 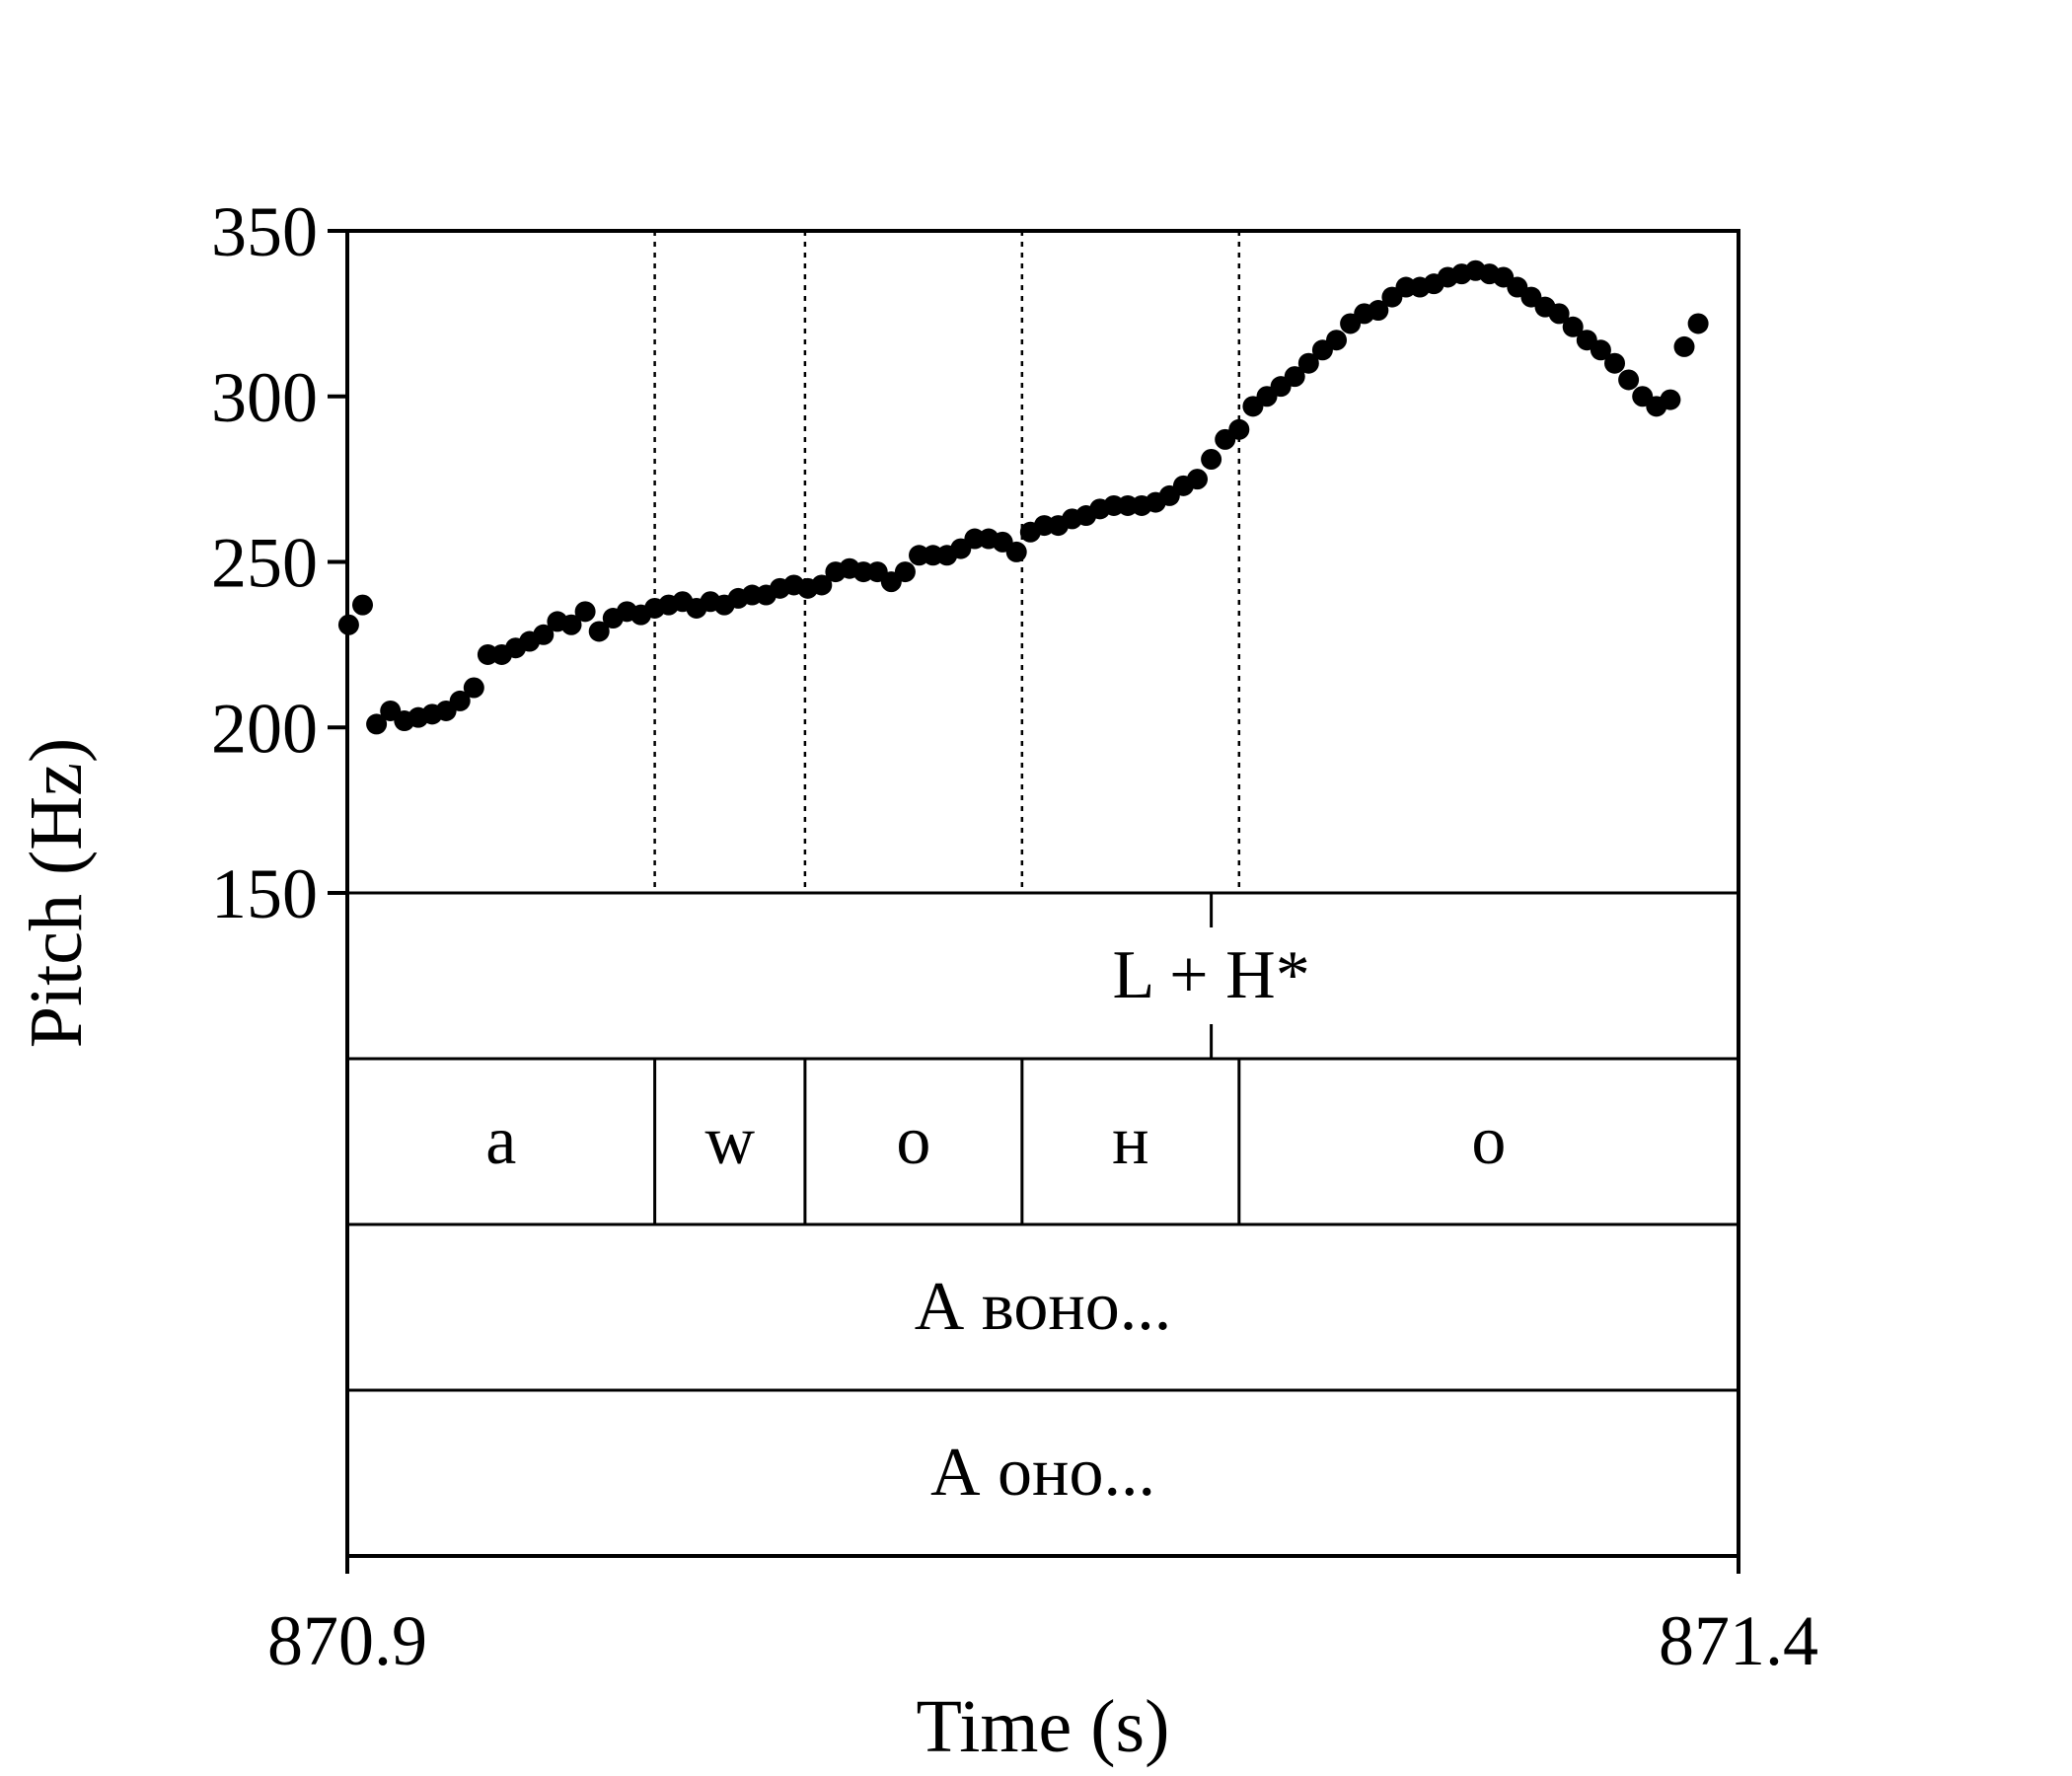 I want to click on x-tick-label: 870.9, so click(x=347, y=1640).